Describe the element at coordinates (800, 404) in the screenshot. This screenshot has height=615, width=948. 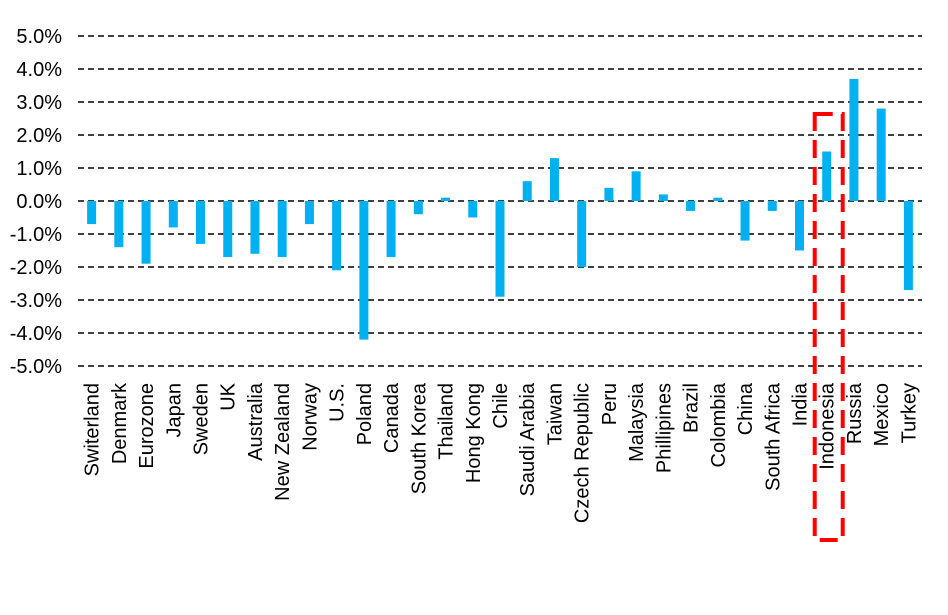
I see `category-label: India` at that location.